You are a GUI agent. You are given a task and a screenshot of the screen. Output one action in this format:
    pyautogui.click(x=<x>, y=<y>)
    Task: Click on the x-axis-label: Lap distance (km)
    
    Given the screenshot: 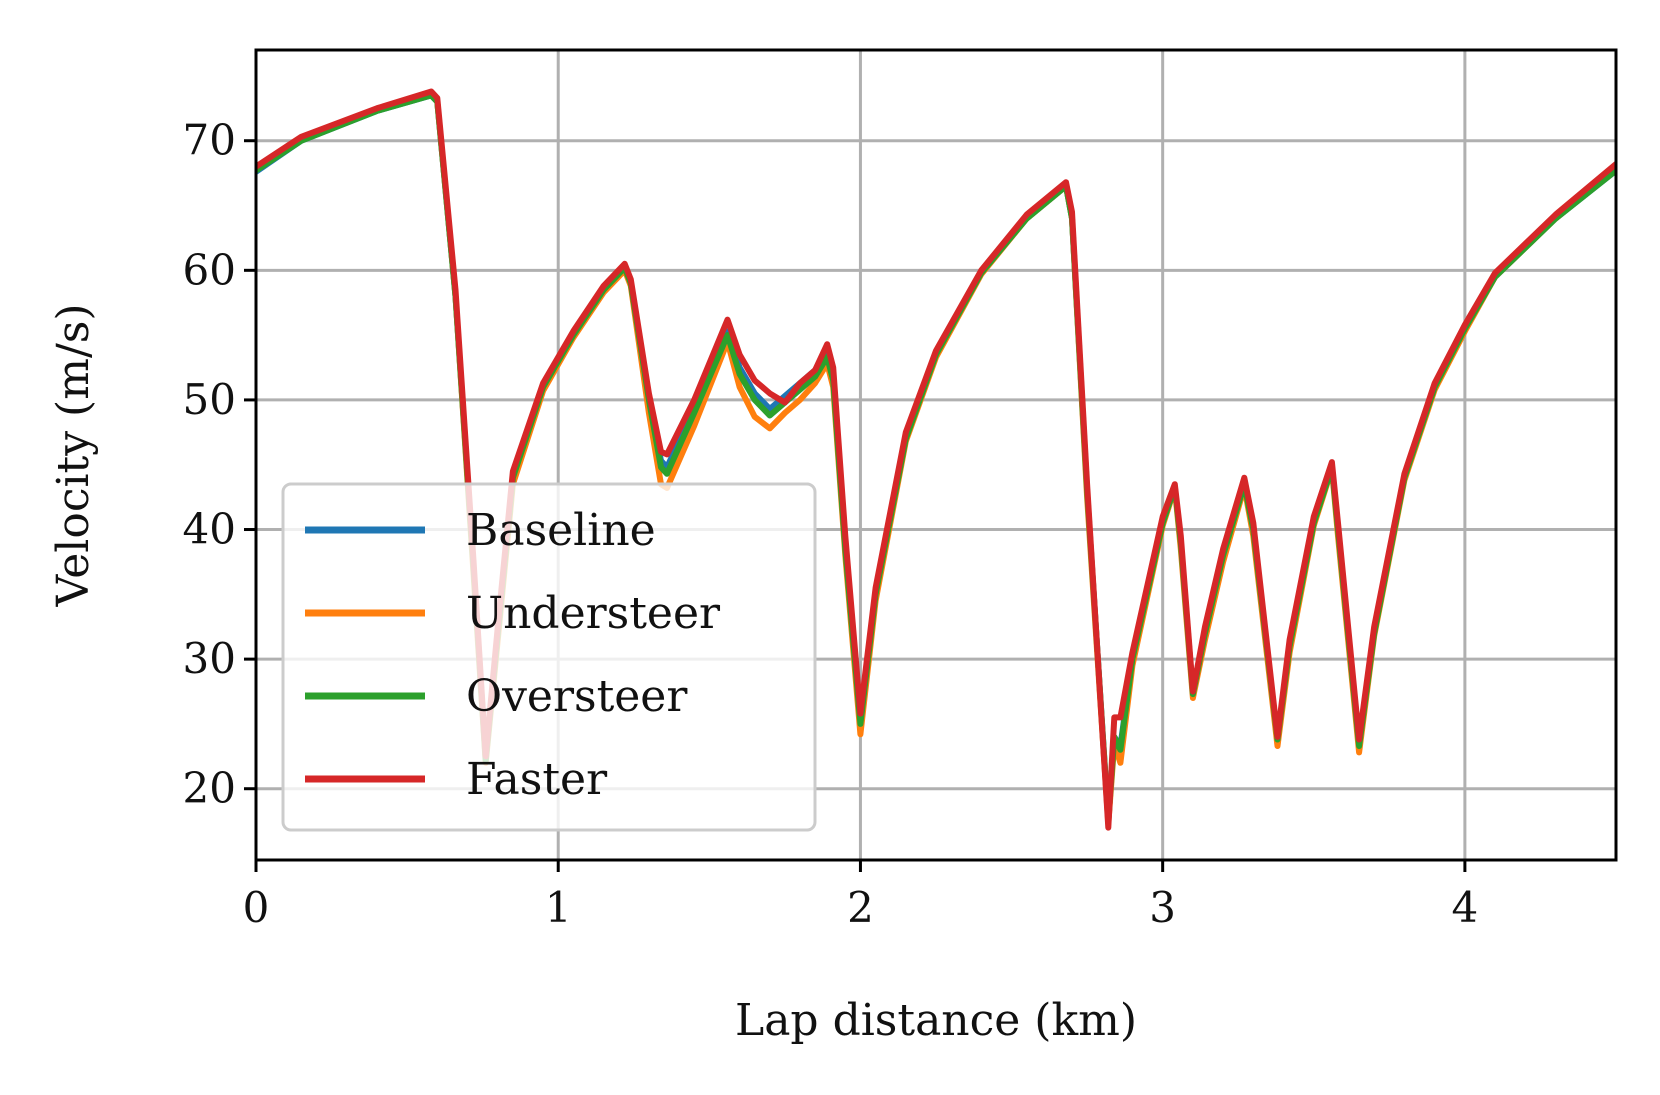 What is the action you would take?
    pyautogui.click(x=936, y=1020)
    